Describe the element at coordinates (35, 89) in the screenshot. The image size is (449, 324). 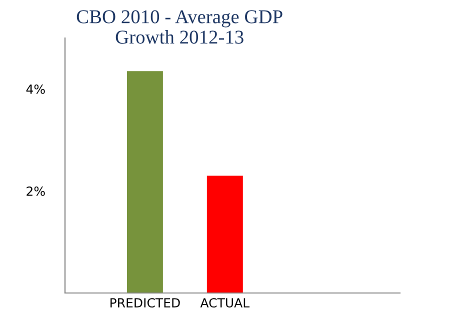
I see `y-tick-label: 4%` at that location.